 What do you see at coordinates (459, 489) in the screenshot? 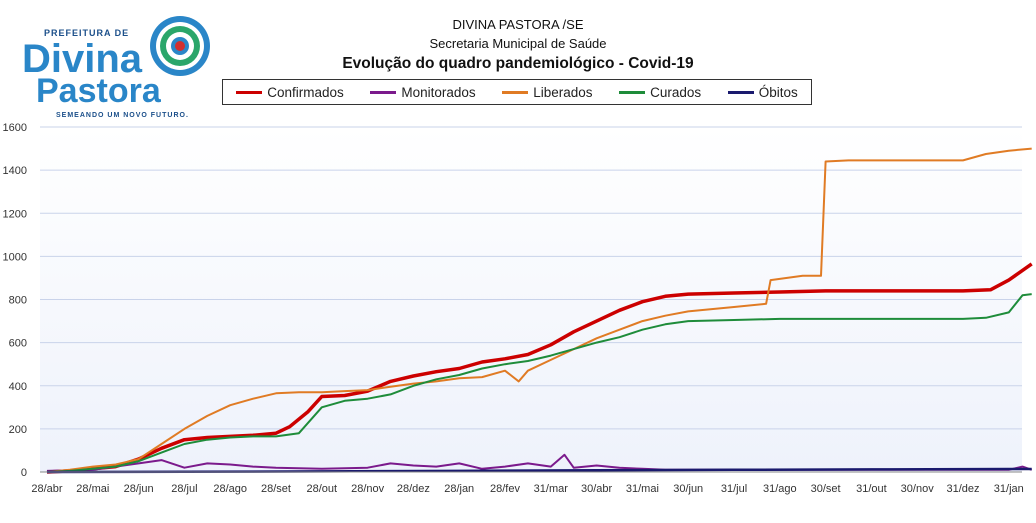
I see `x-tick-label: 28/jan` at bounding box center [459, 489].